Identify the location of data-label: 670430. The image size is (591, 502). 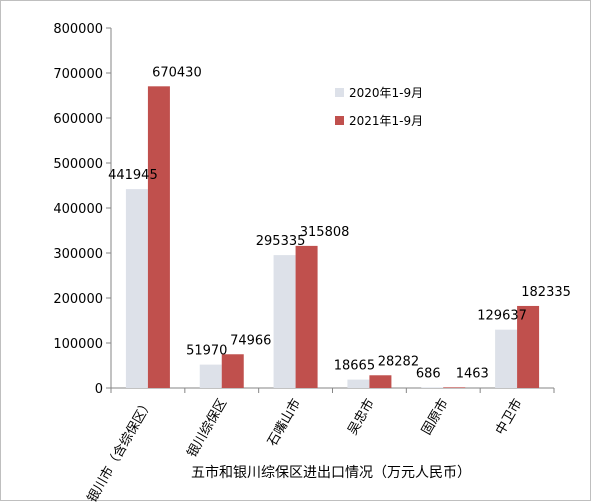
(177, 72).